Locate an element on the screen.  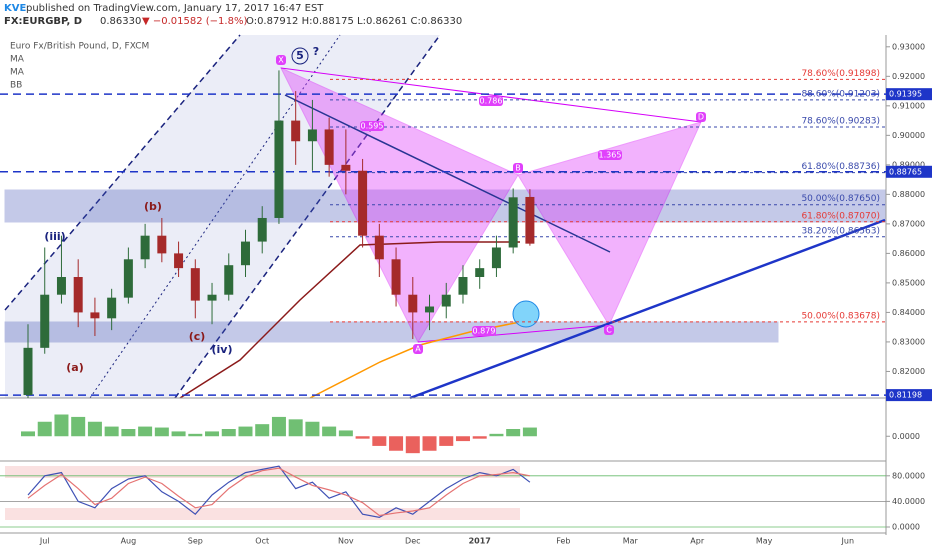
legend-item: Euro Fx/British Pound, D, FXCM is located at coordinates (79, 47).